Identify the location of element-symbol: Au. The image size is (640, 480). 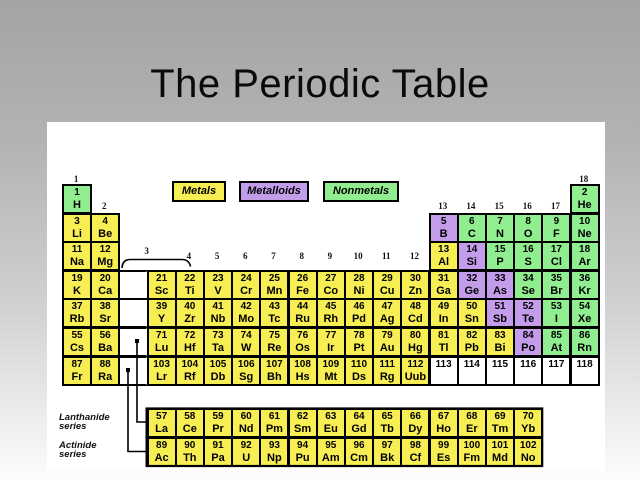
(387, 348).